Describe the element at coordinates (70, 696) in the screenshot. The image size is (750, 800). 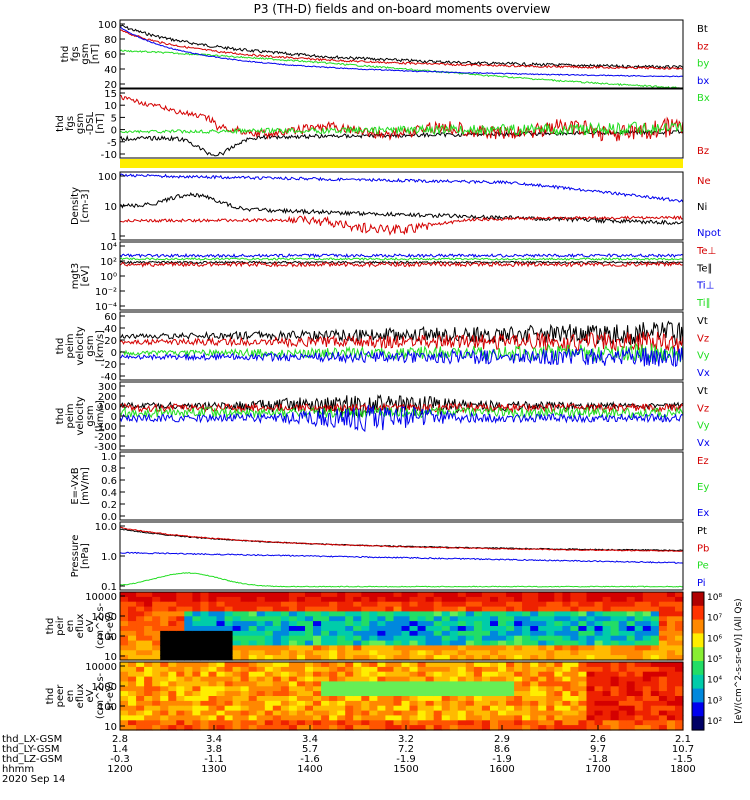
I see `y-axis-label: en` at that location.